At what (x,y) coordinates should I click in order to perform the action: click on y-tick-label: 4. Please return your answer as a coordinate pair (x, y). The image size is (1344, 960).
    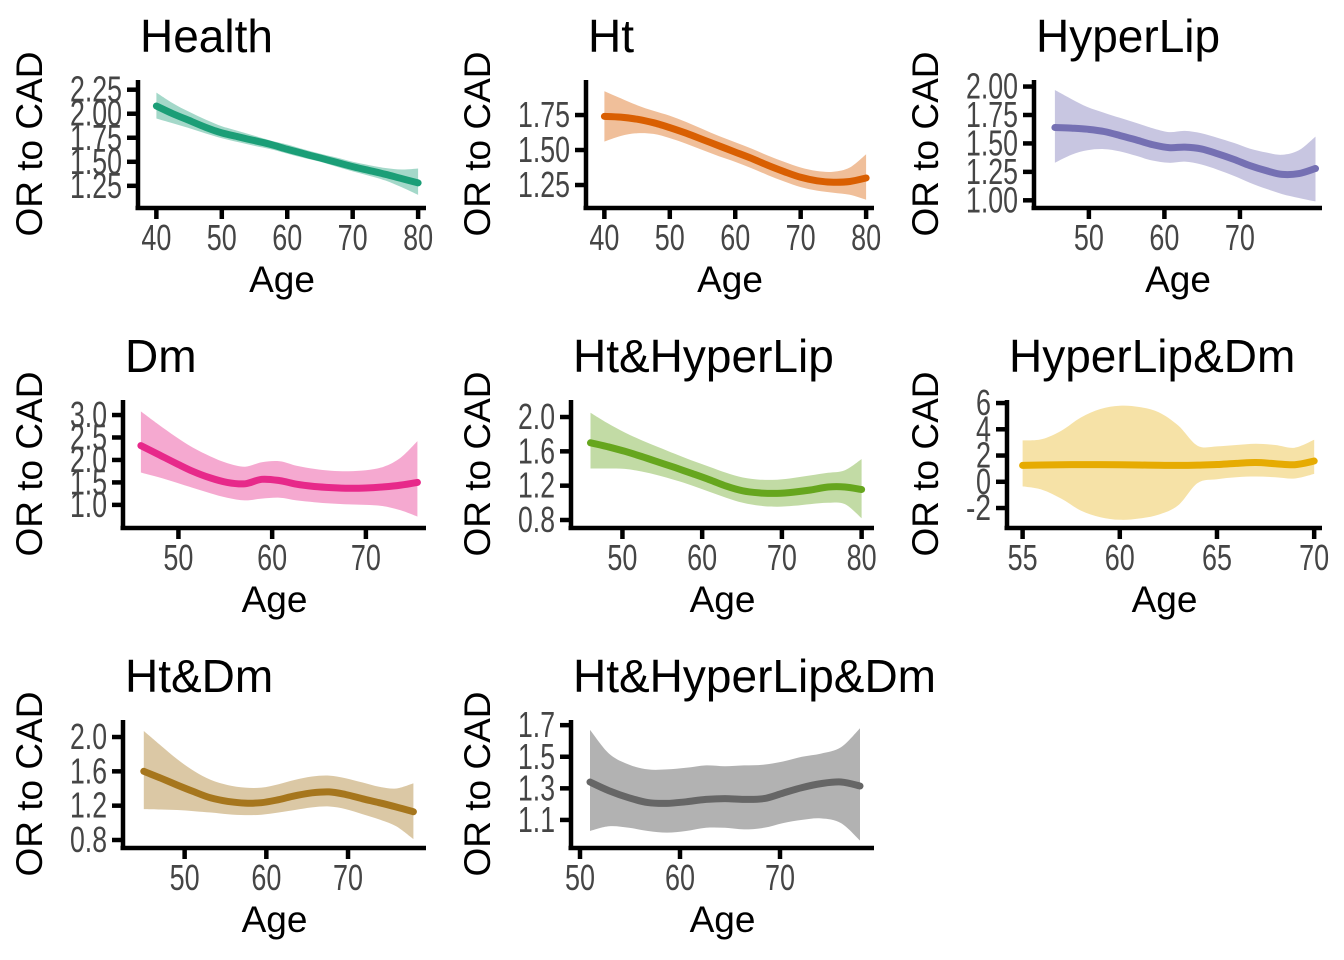
    Looking at the image, I should click on (983, 428).